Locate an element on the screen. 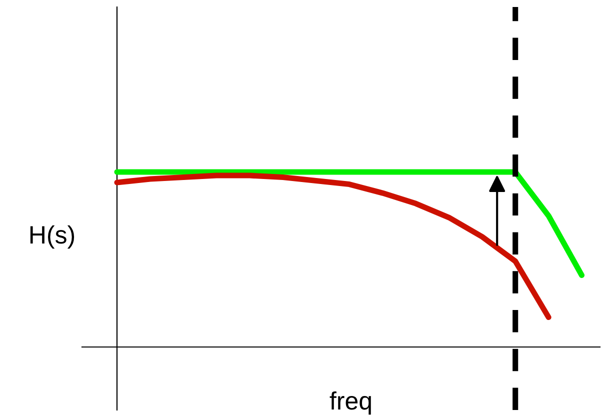 The height and width of the screenshot is (417, 602). y-axis-title: H(s) is located at coordinates (52, 237).